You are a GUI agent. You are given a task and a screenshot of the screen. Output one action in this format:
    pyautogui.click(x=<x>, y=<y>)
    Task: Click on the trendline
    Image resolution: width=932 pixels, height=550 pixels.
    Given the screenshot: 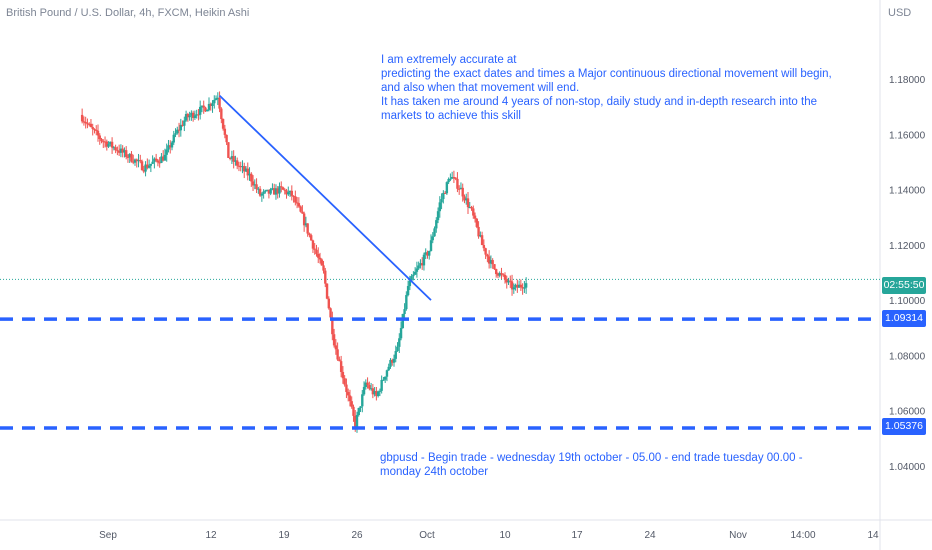 What is the action you would take?
    pyautogui.click(x=325, y=197)
    